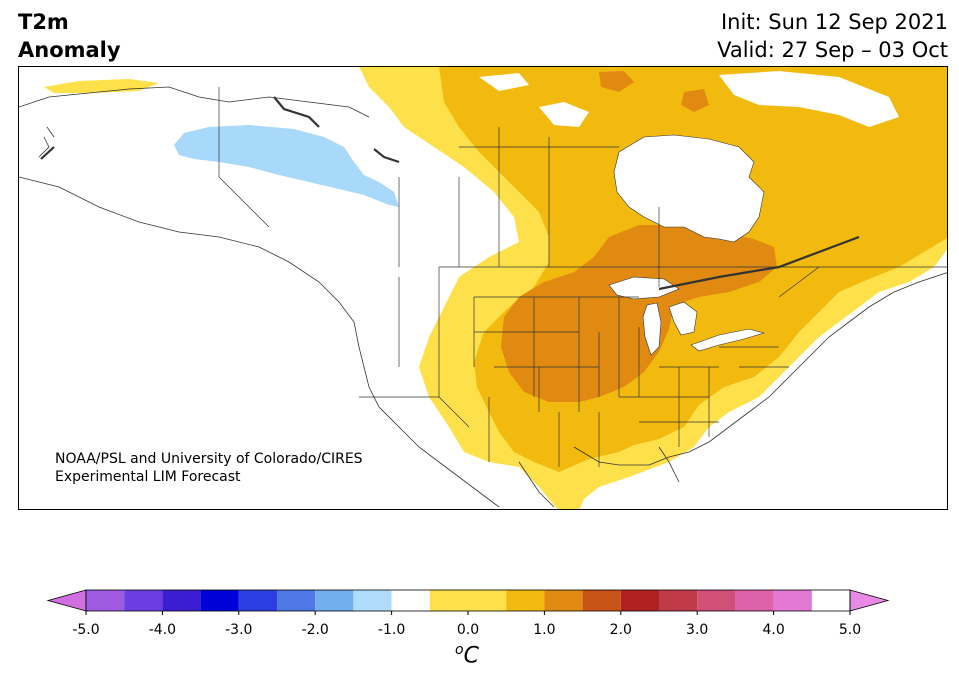  I want to click on great-lakes-erie-ontario, so click(728, 340).